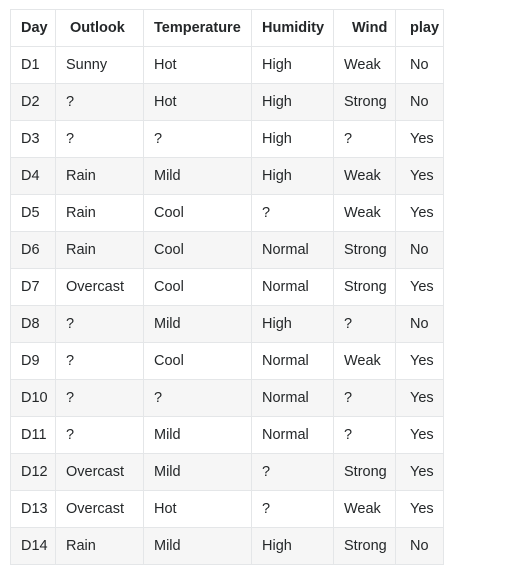 The height and width of the screenshot is (577, 510). I want to click on cell-day: D12, so click(33, 472).